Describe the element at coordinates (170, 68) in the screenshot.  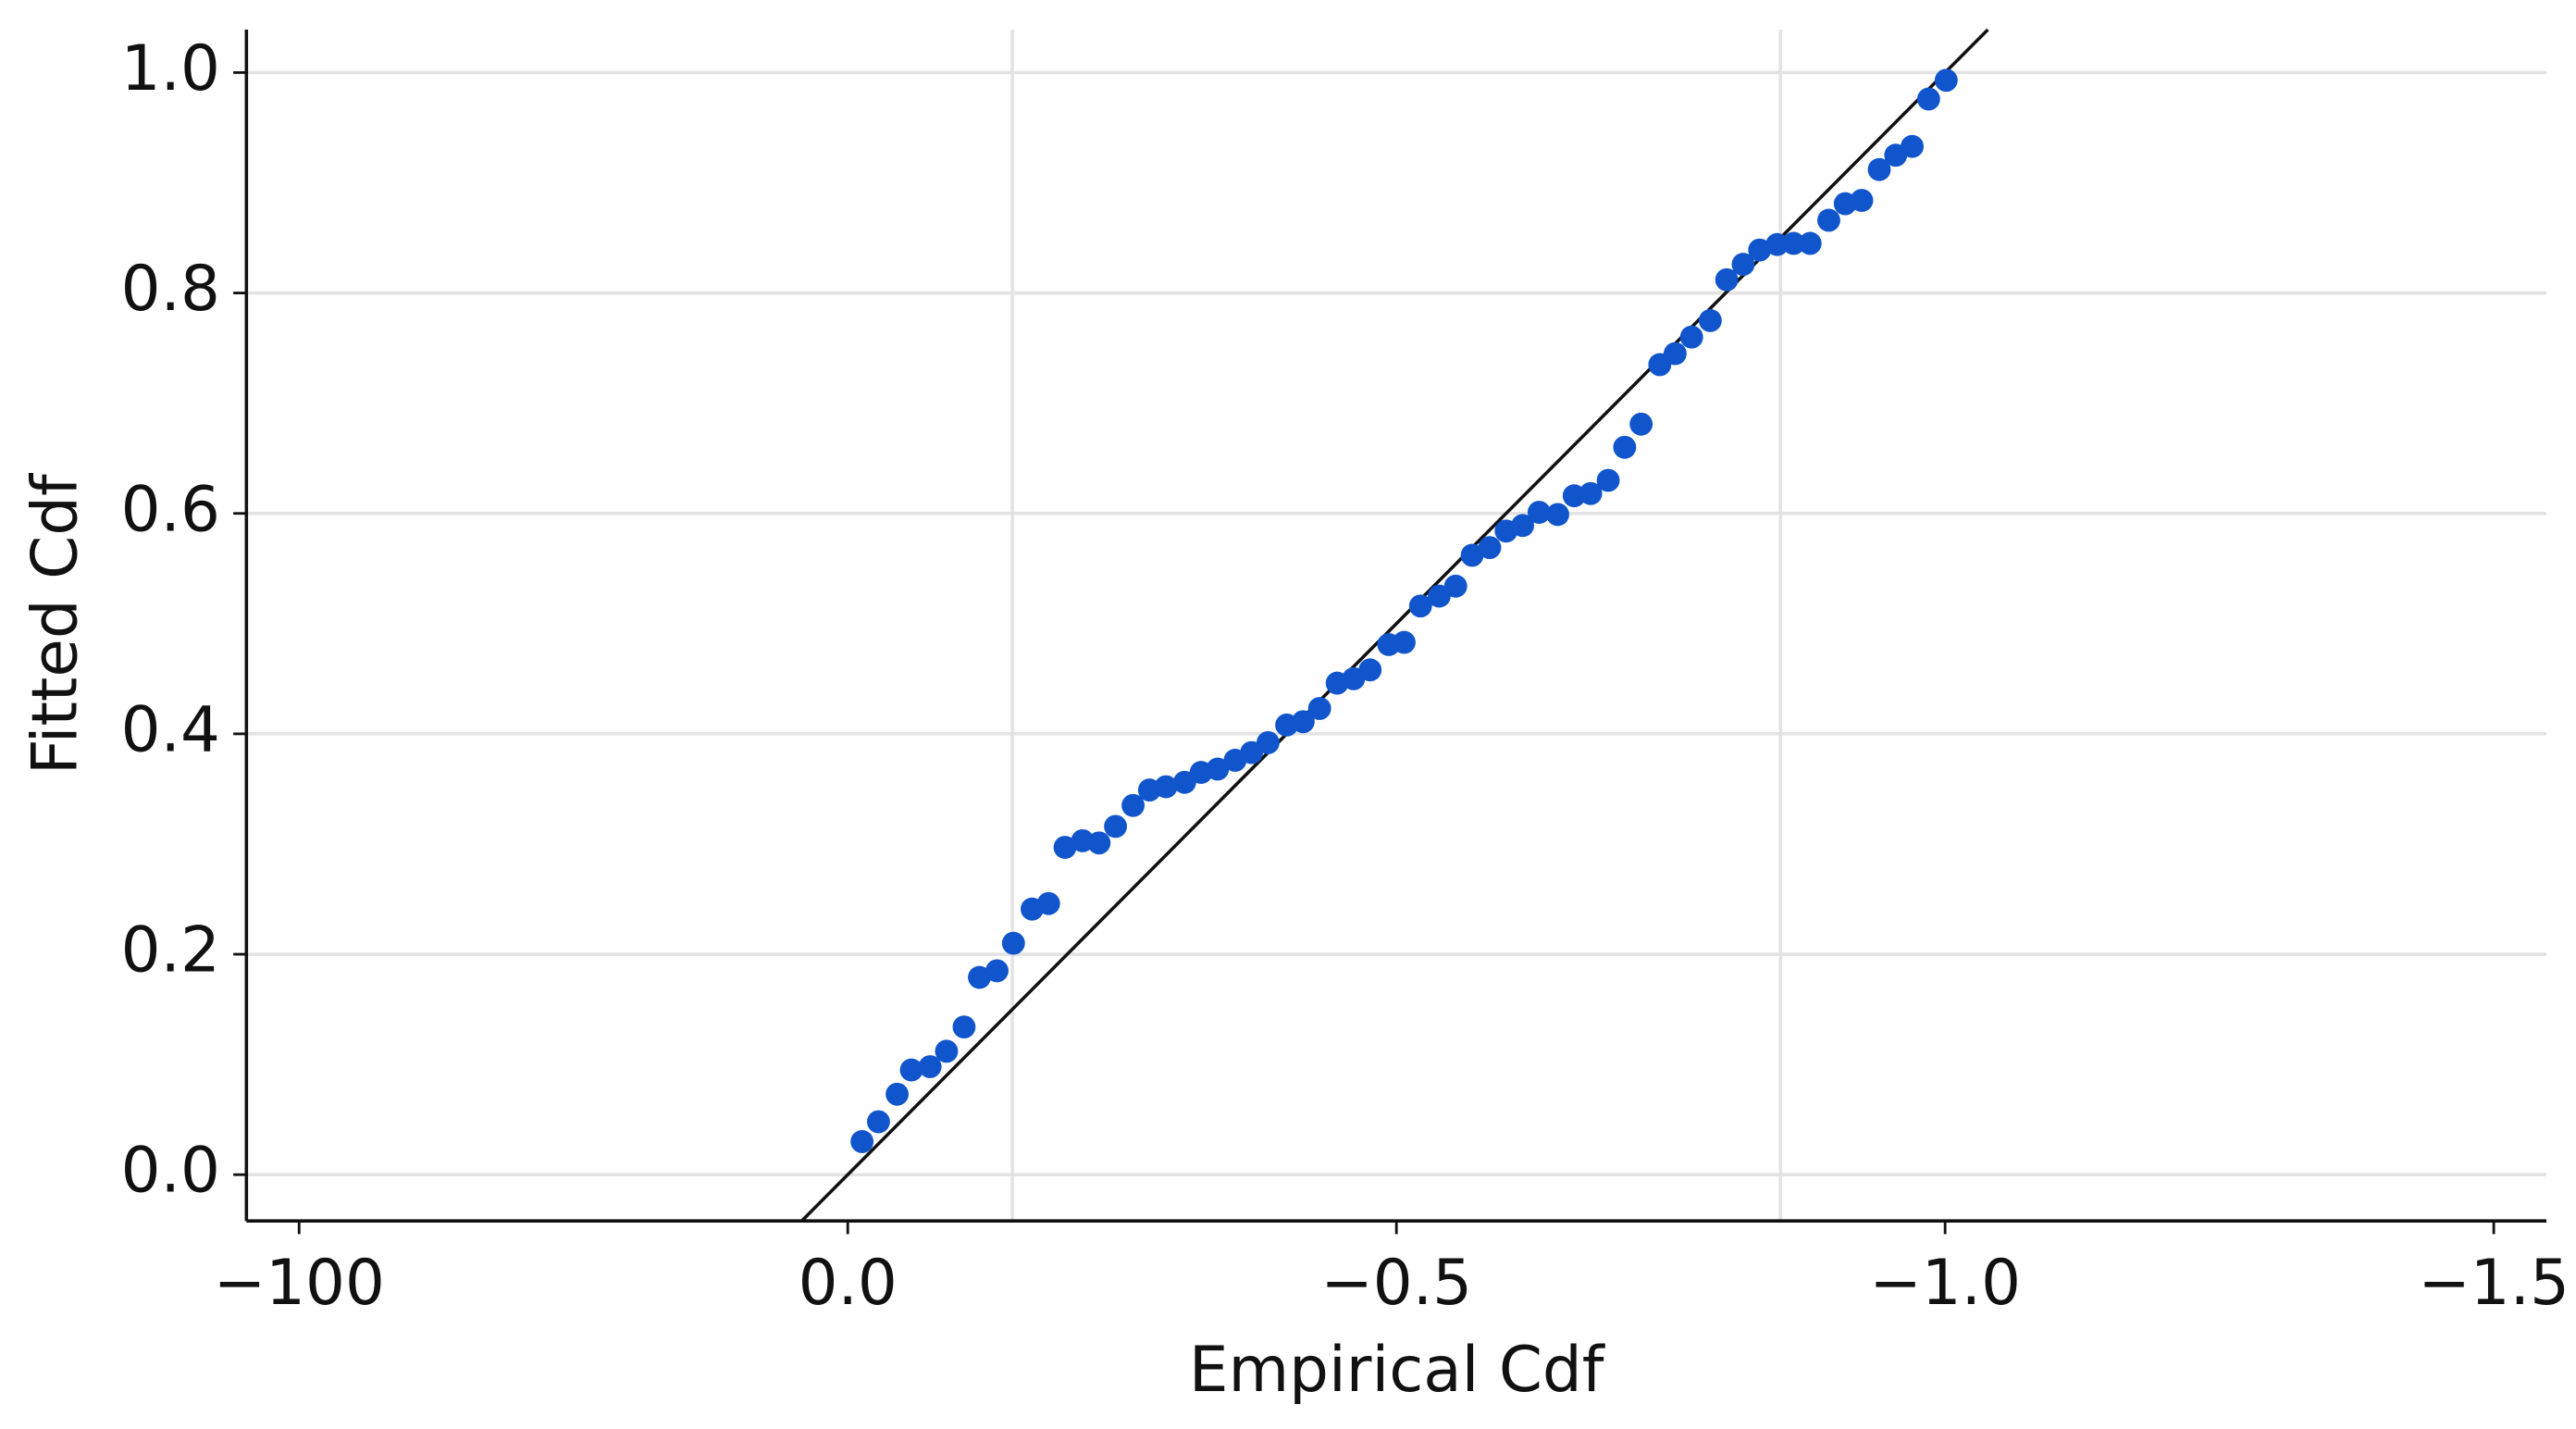
I see `y-tick-label: 1.0` at that location.